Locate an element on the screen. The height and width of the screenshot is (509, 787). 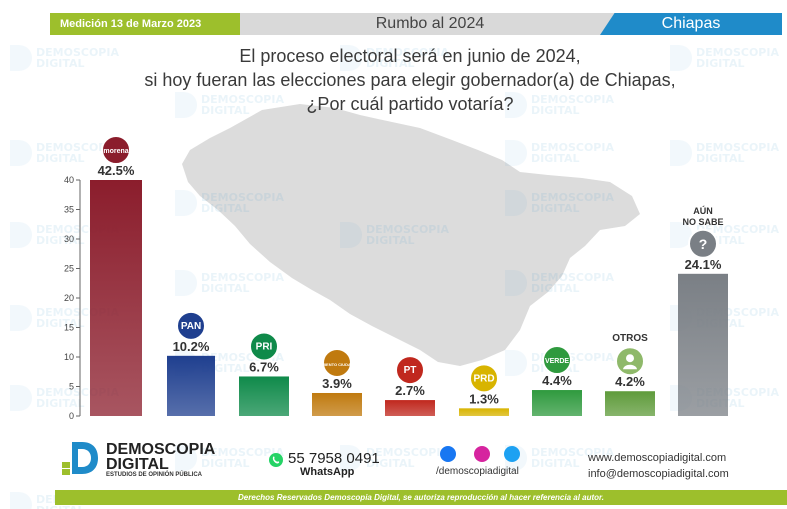
bar-value-label: 24.1% is located at coordinates (703, 264).